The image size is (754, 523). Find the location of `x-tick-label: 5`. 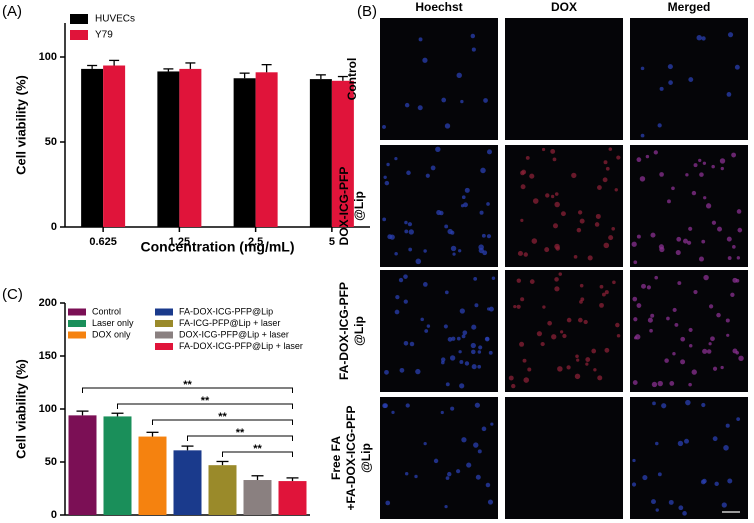

x-tick-label: 5 is located at coordinates (332, 242).